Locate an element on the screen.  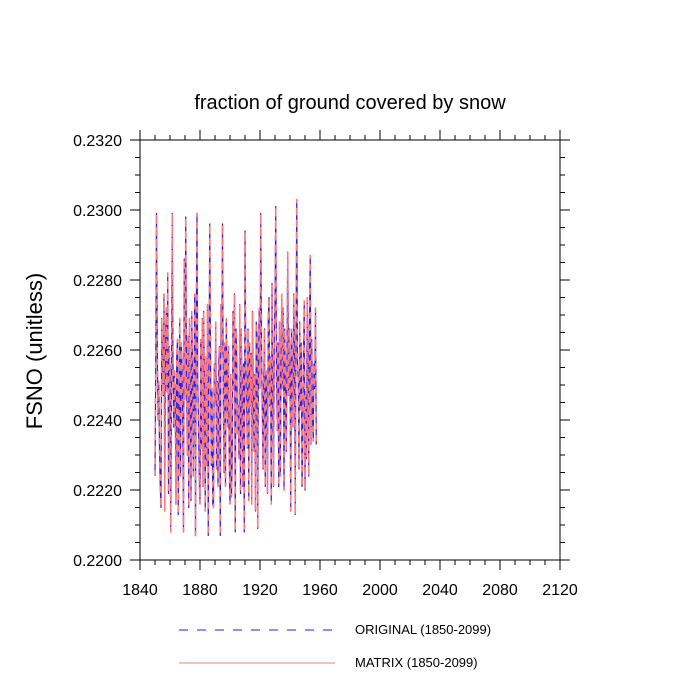
x-tick-label: 1960 is located at coordinates (320, 590).